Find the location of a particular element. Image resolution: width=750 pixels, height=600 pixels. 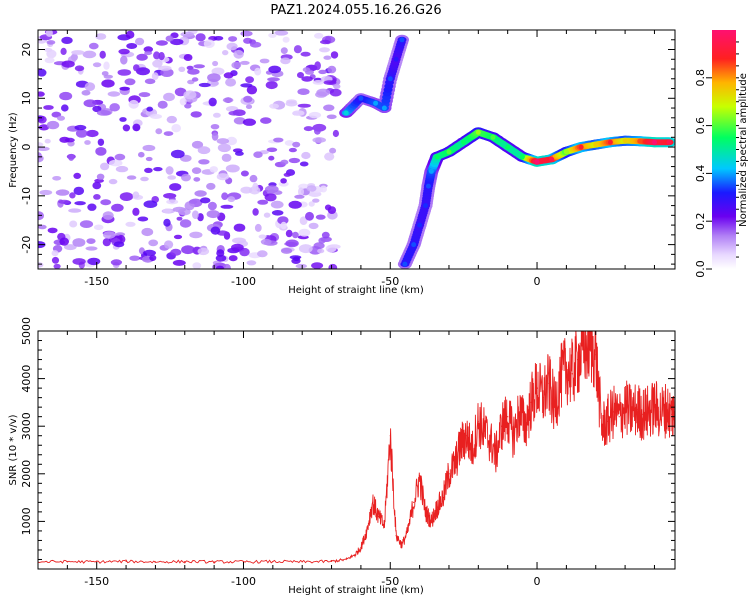

y-tick-label: 2000 is located at coordinates (26, 474).